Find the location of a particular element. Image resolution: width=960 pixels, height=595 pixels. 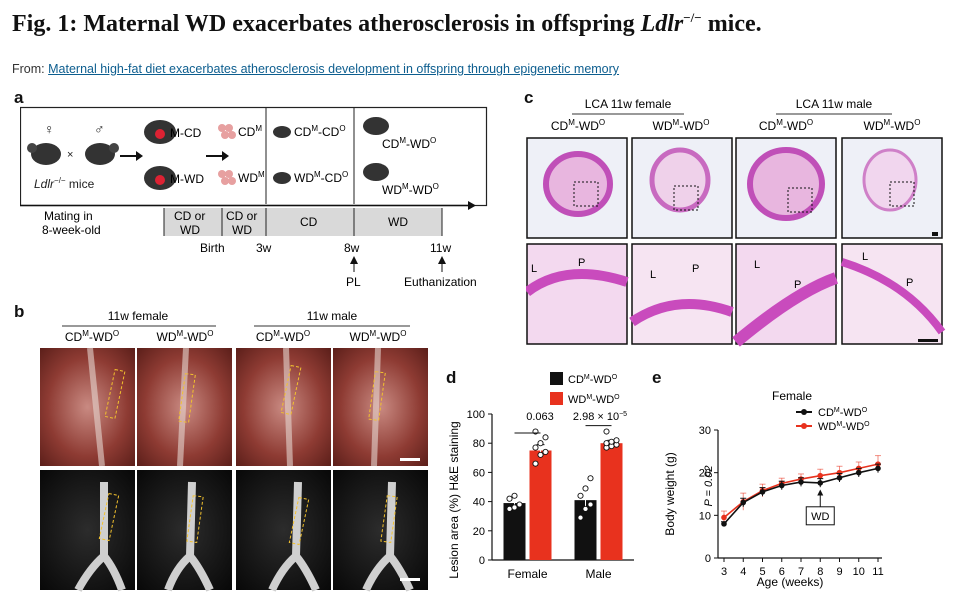

svg-text: 8w is located at coordinates (352, 248).